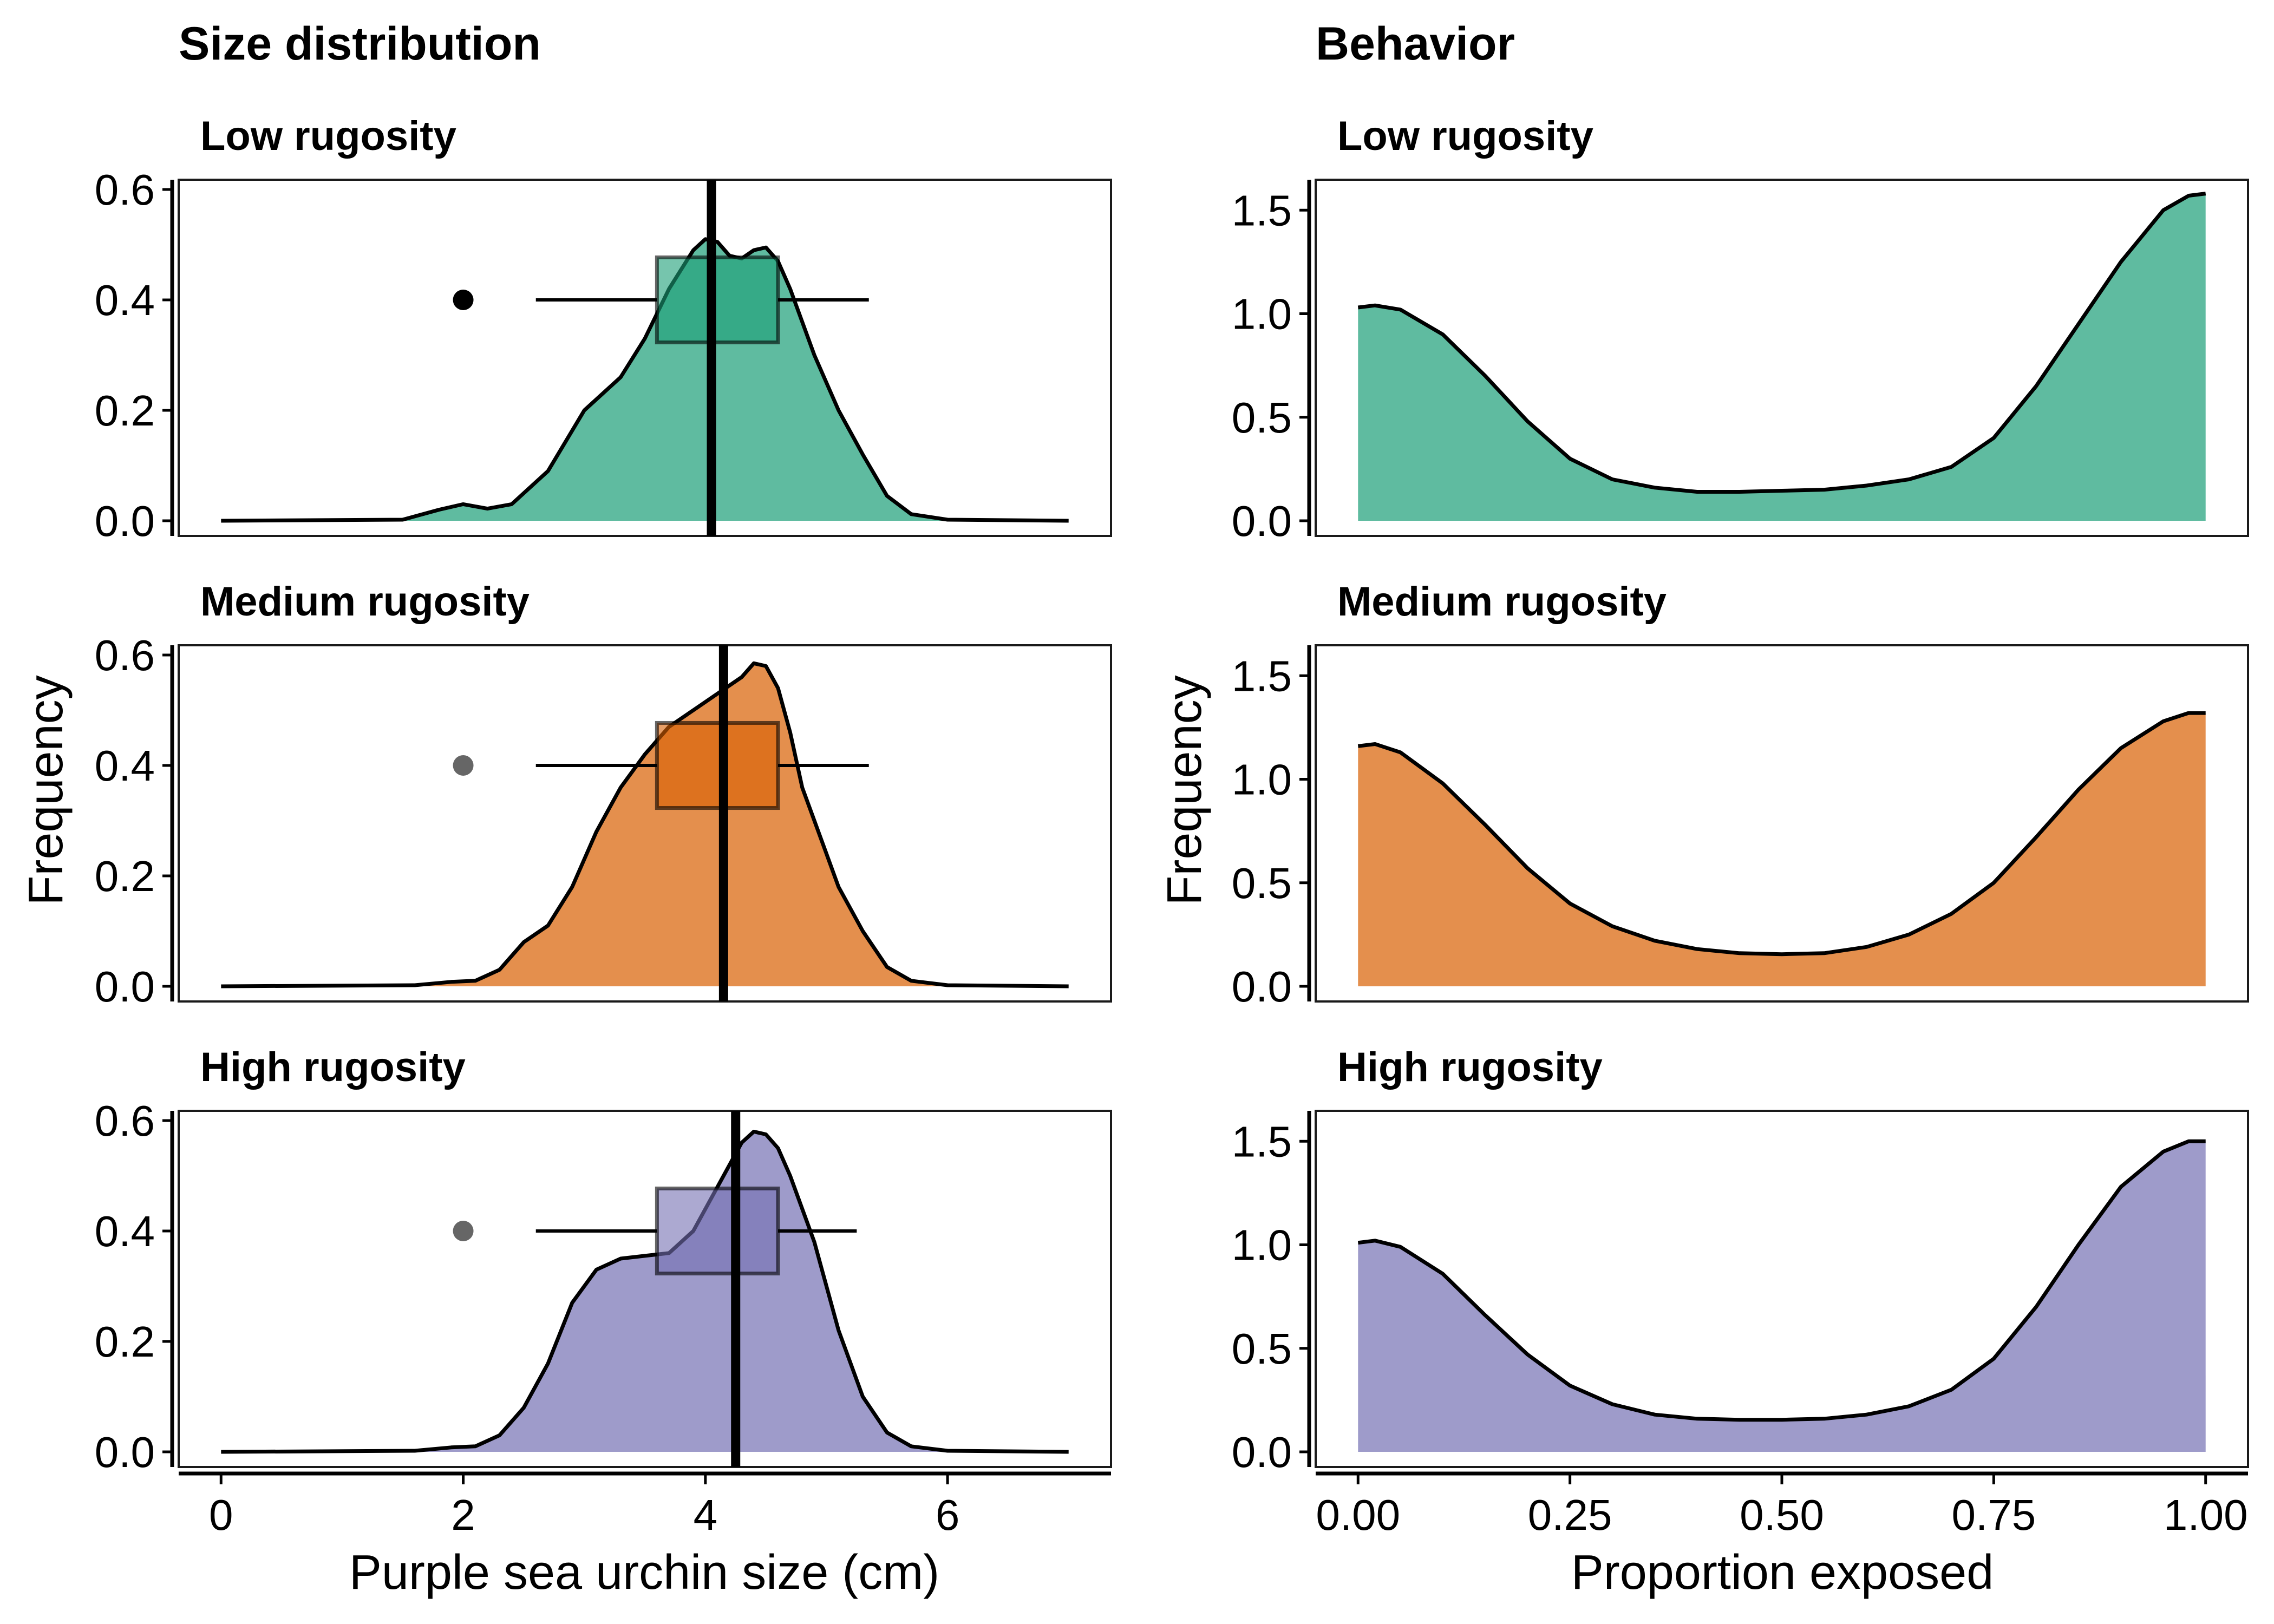 This screenshot has height=1624, width=2274. What do you see at coordinates (463, 1515) in the screenshot?
I see `x-tick-label: 2` at bounding box center [463, 1515].